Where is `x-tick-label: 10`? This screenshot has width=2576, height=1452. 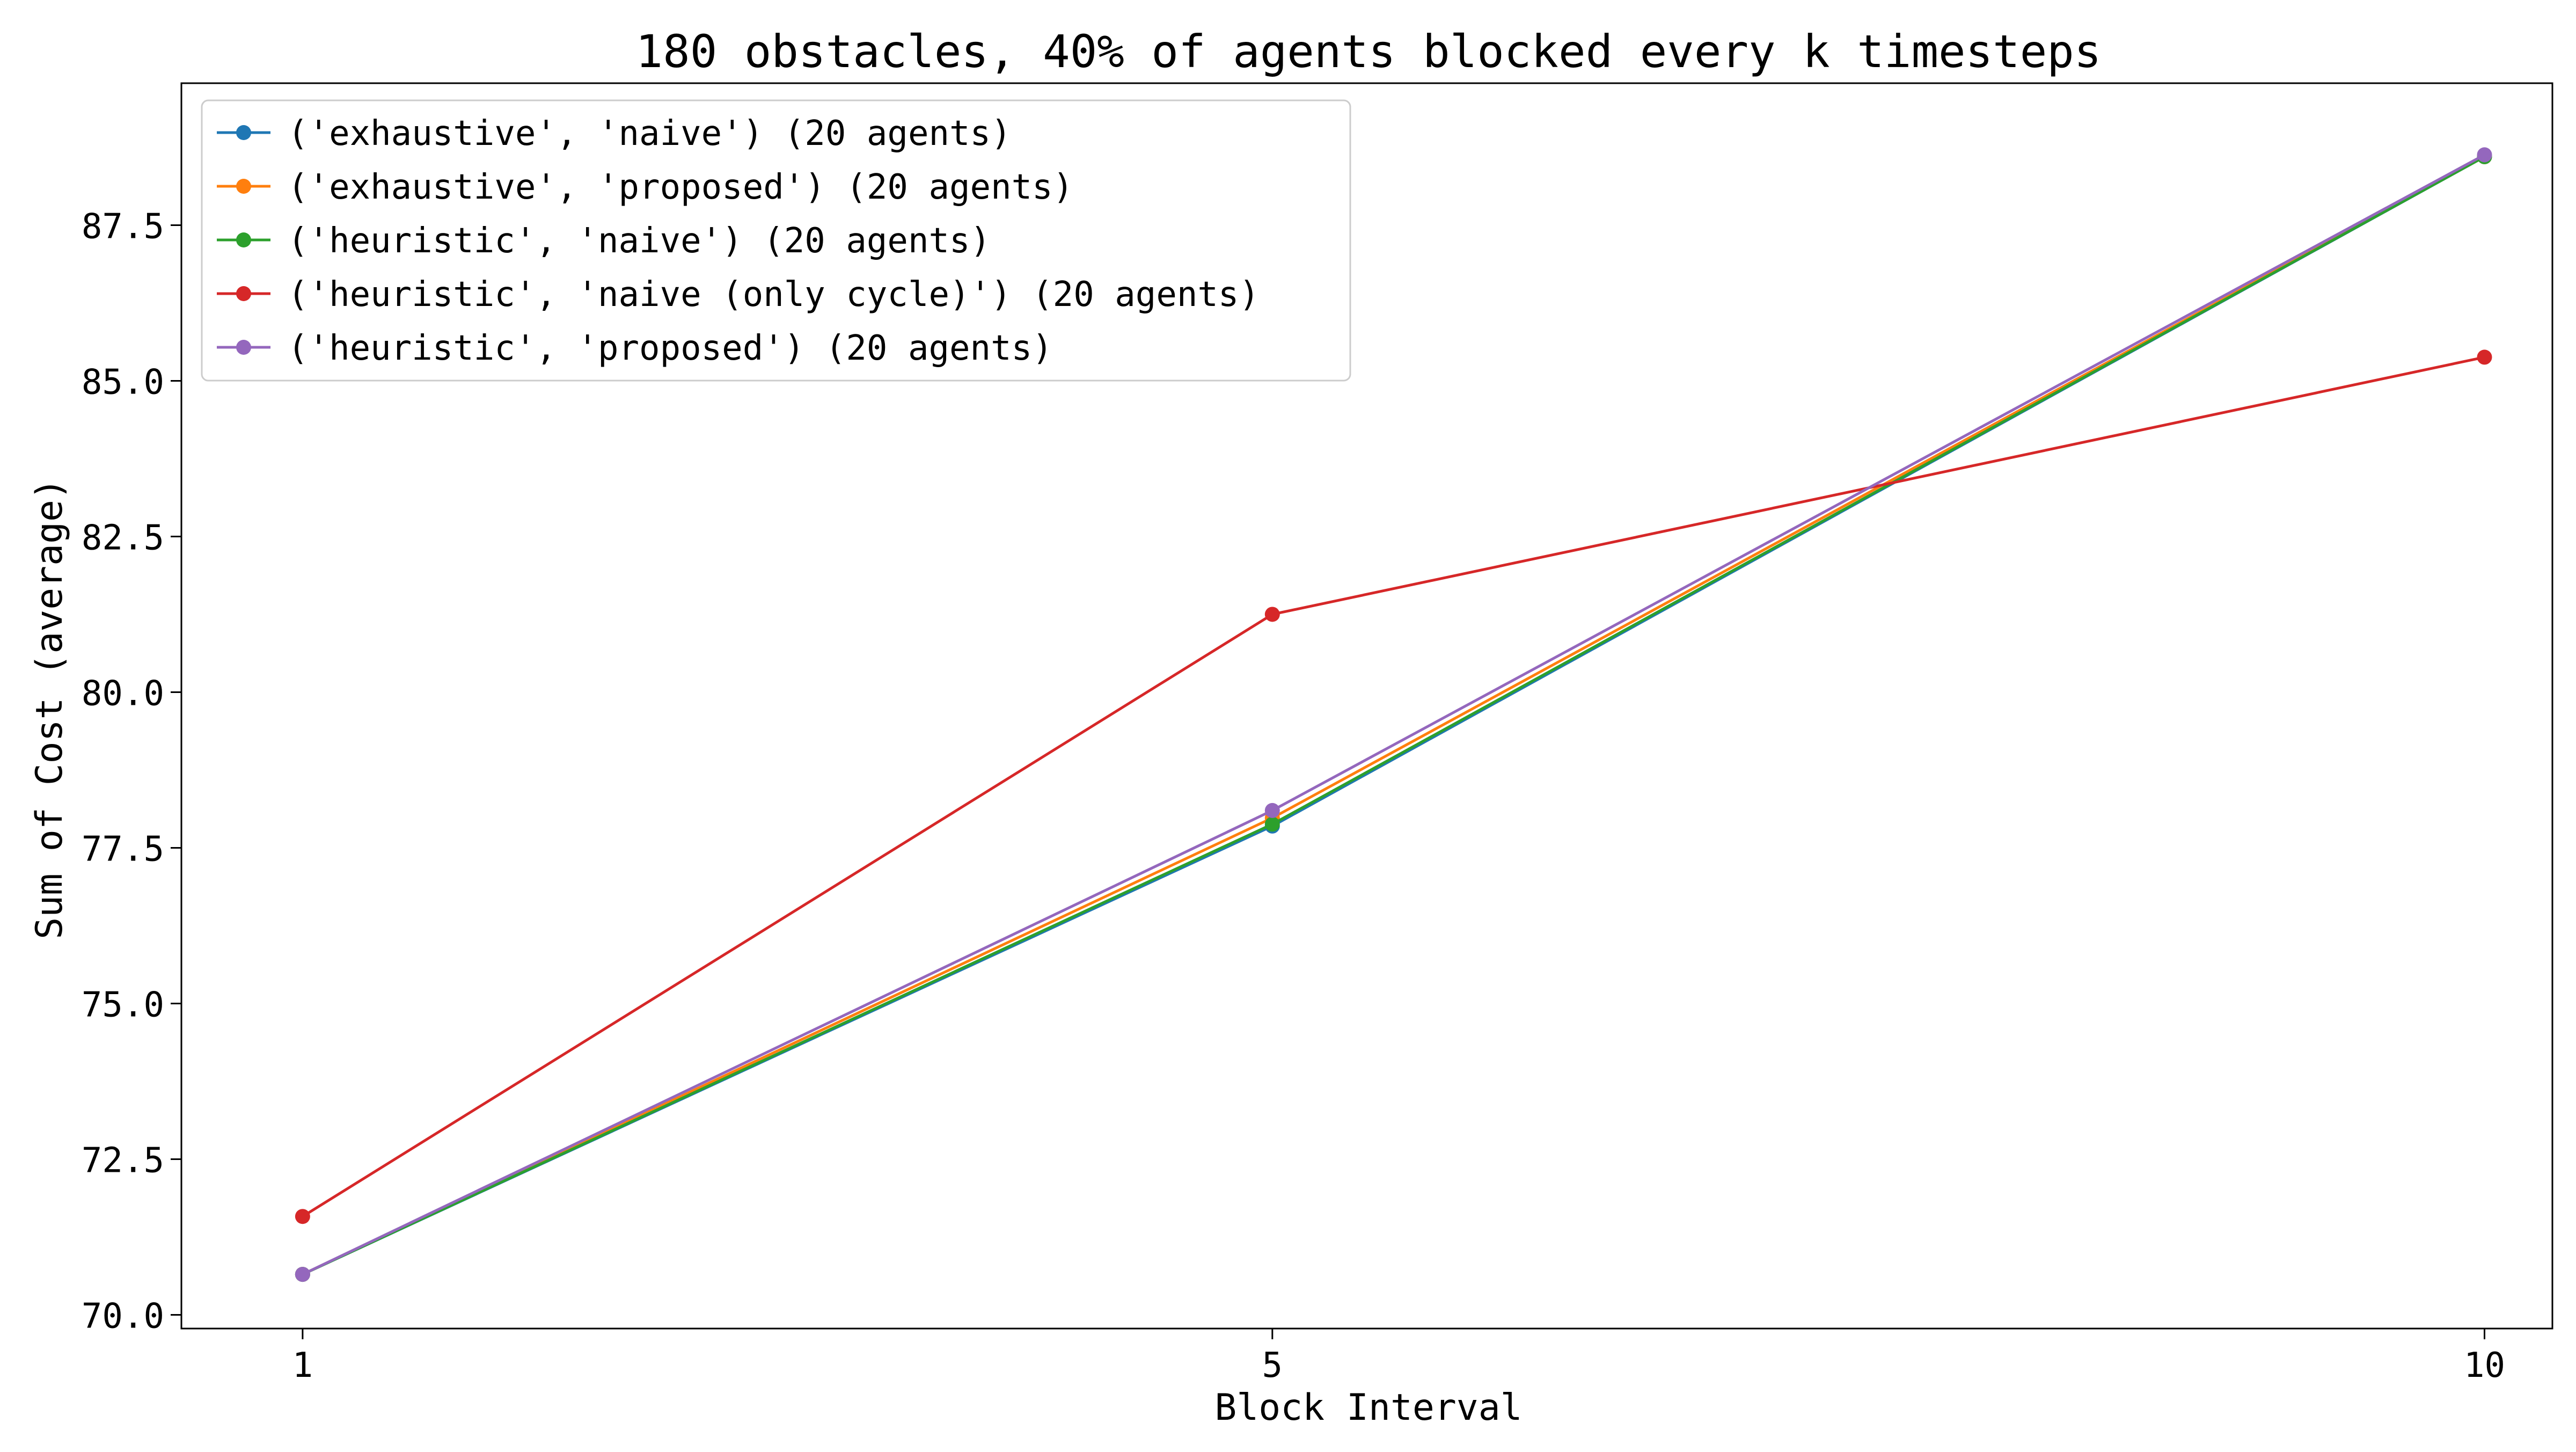 x-tick-label: 10 is located at coordinates (2484, 1365).